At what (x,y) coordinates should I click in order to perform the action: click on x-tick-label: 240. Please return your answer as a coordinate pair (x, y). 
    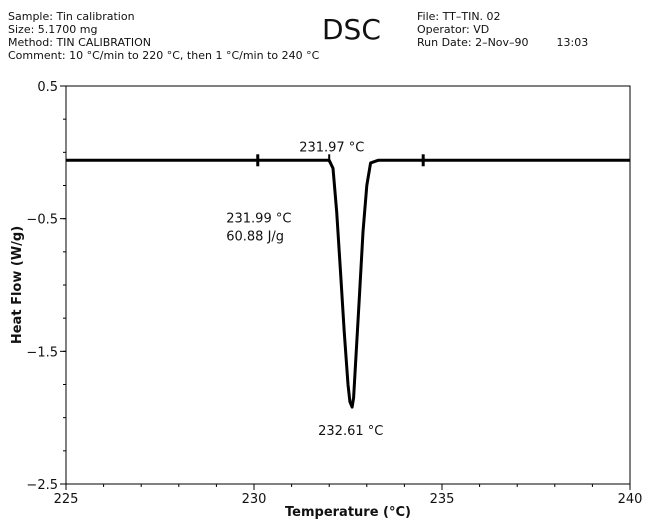
    Looking at the image, I should click on (630, 499).